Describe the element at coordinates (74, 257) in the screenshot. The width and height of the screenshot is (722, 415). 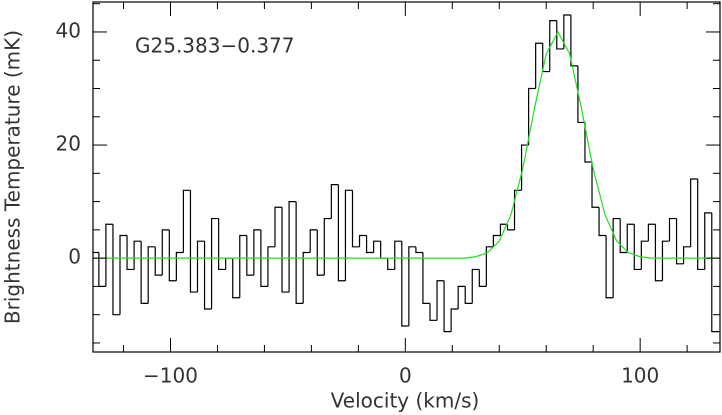
I see `y-tick-label: 0` at that location.